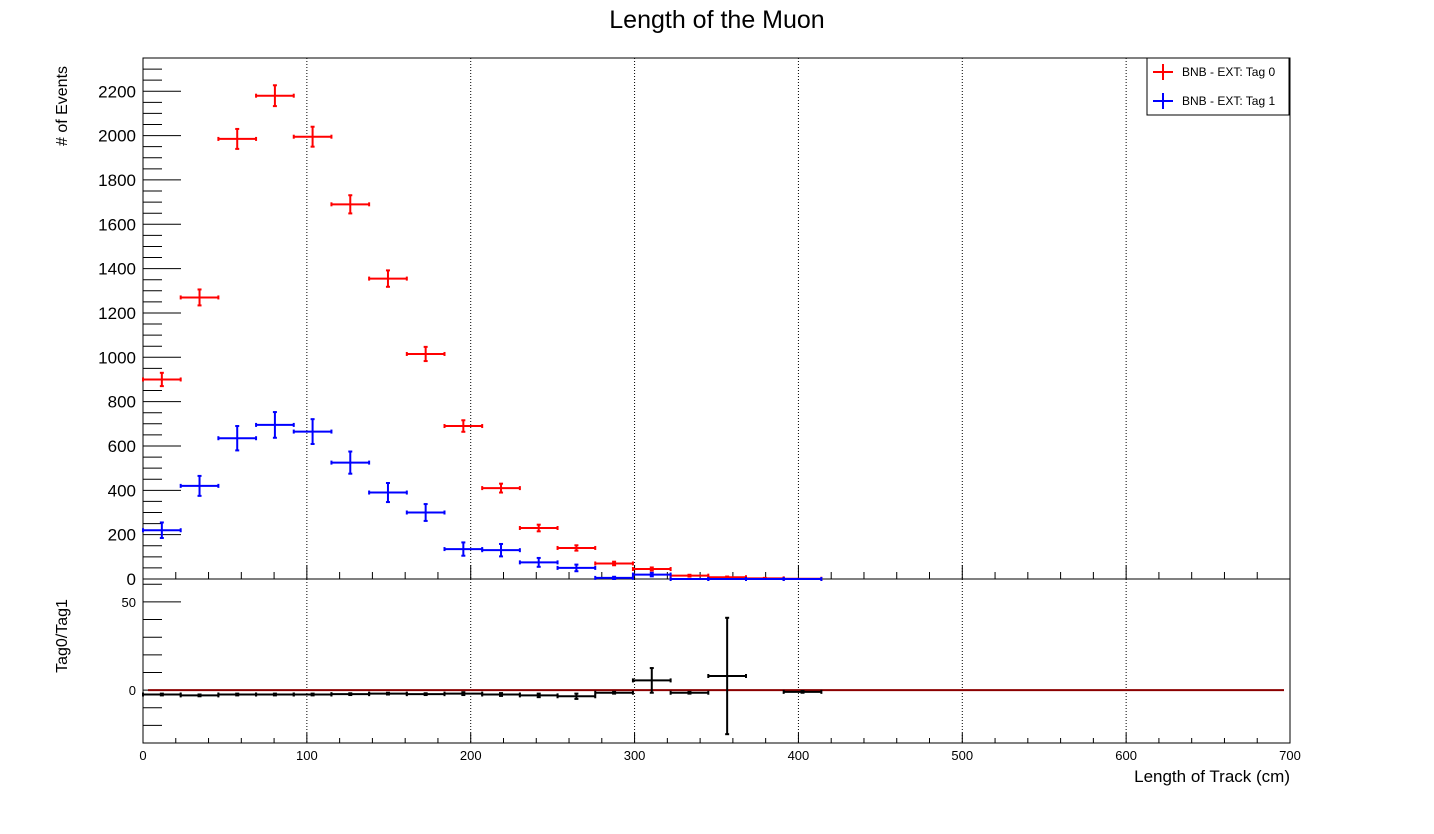 The height and width of the screenshot is (834, 1434). What do you see at coordinates (962, 755) in the screenshot?
I see `x-tick-label: 500` at bounding box center [962, 755].